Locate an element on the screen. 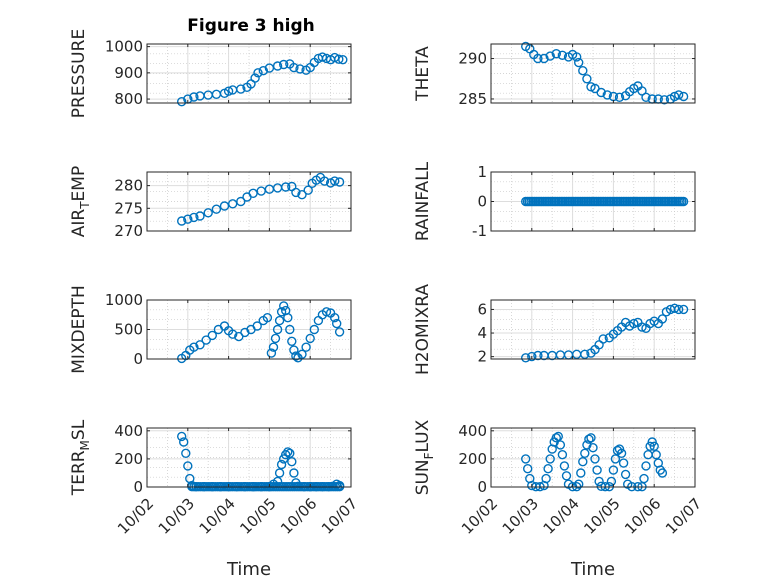 Image resolution: width=778 pixels, height=583 pixels. y-tick-label: 500 is located at coordinates (128, 330).